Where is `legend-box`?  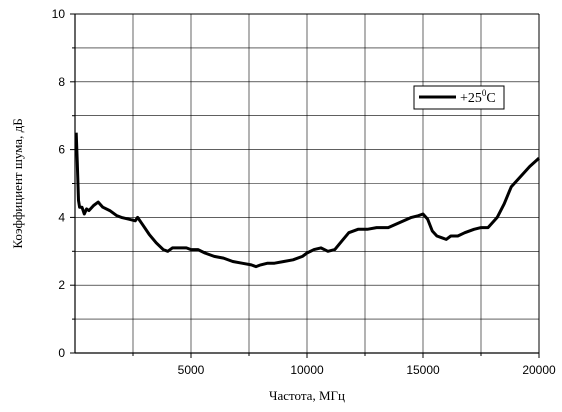 legend-box is located at coordinates (459, 97).